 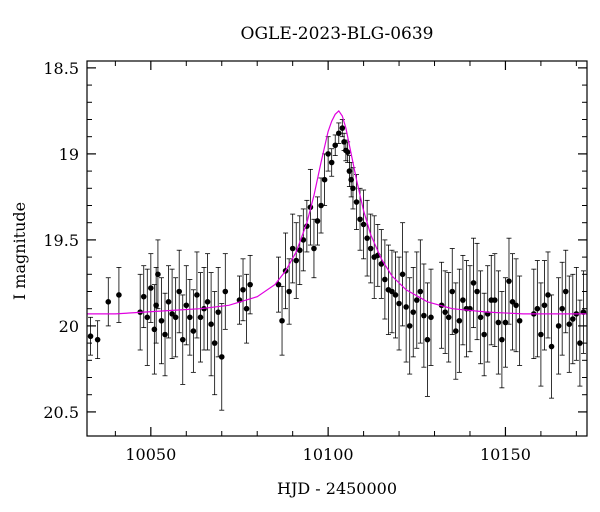 What do you see at coordinates (505, 454) in the screenshot?
I see `x-tick-label: 10150` at bounding box center [505, 454].